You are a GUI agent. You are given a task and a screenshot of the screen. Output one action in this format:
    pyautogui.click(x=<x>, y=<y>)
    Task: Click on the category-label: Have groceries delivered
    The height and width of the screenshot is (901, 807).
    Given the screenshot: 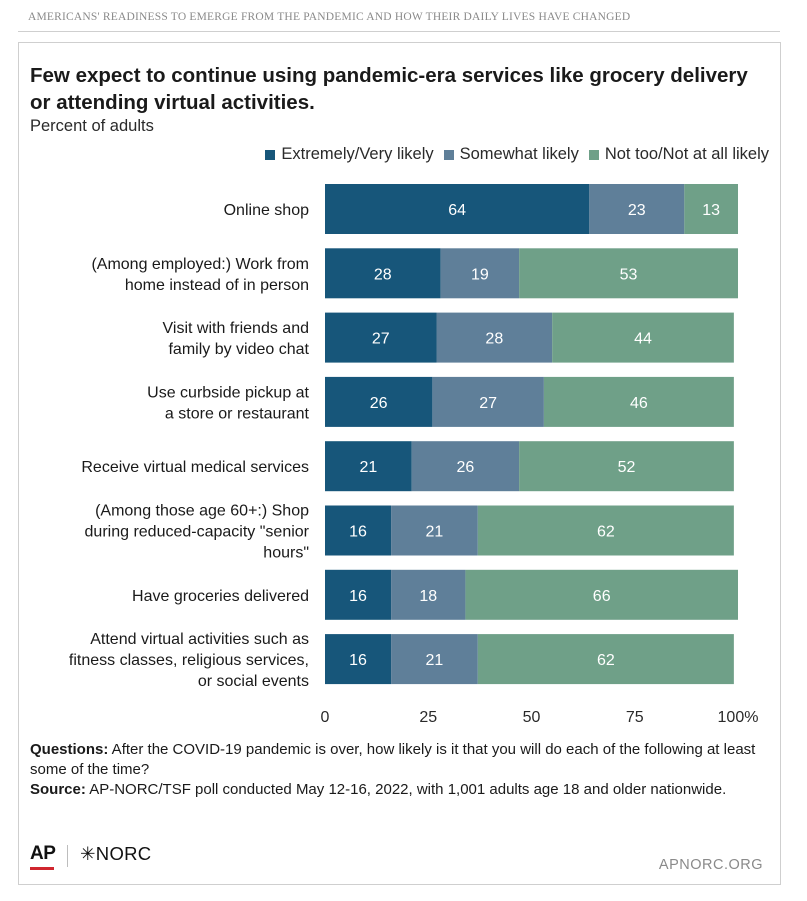 What is the action you would take?
    pyautogui.click(x=220, y=596)
    